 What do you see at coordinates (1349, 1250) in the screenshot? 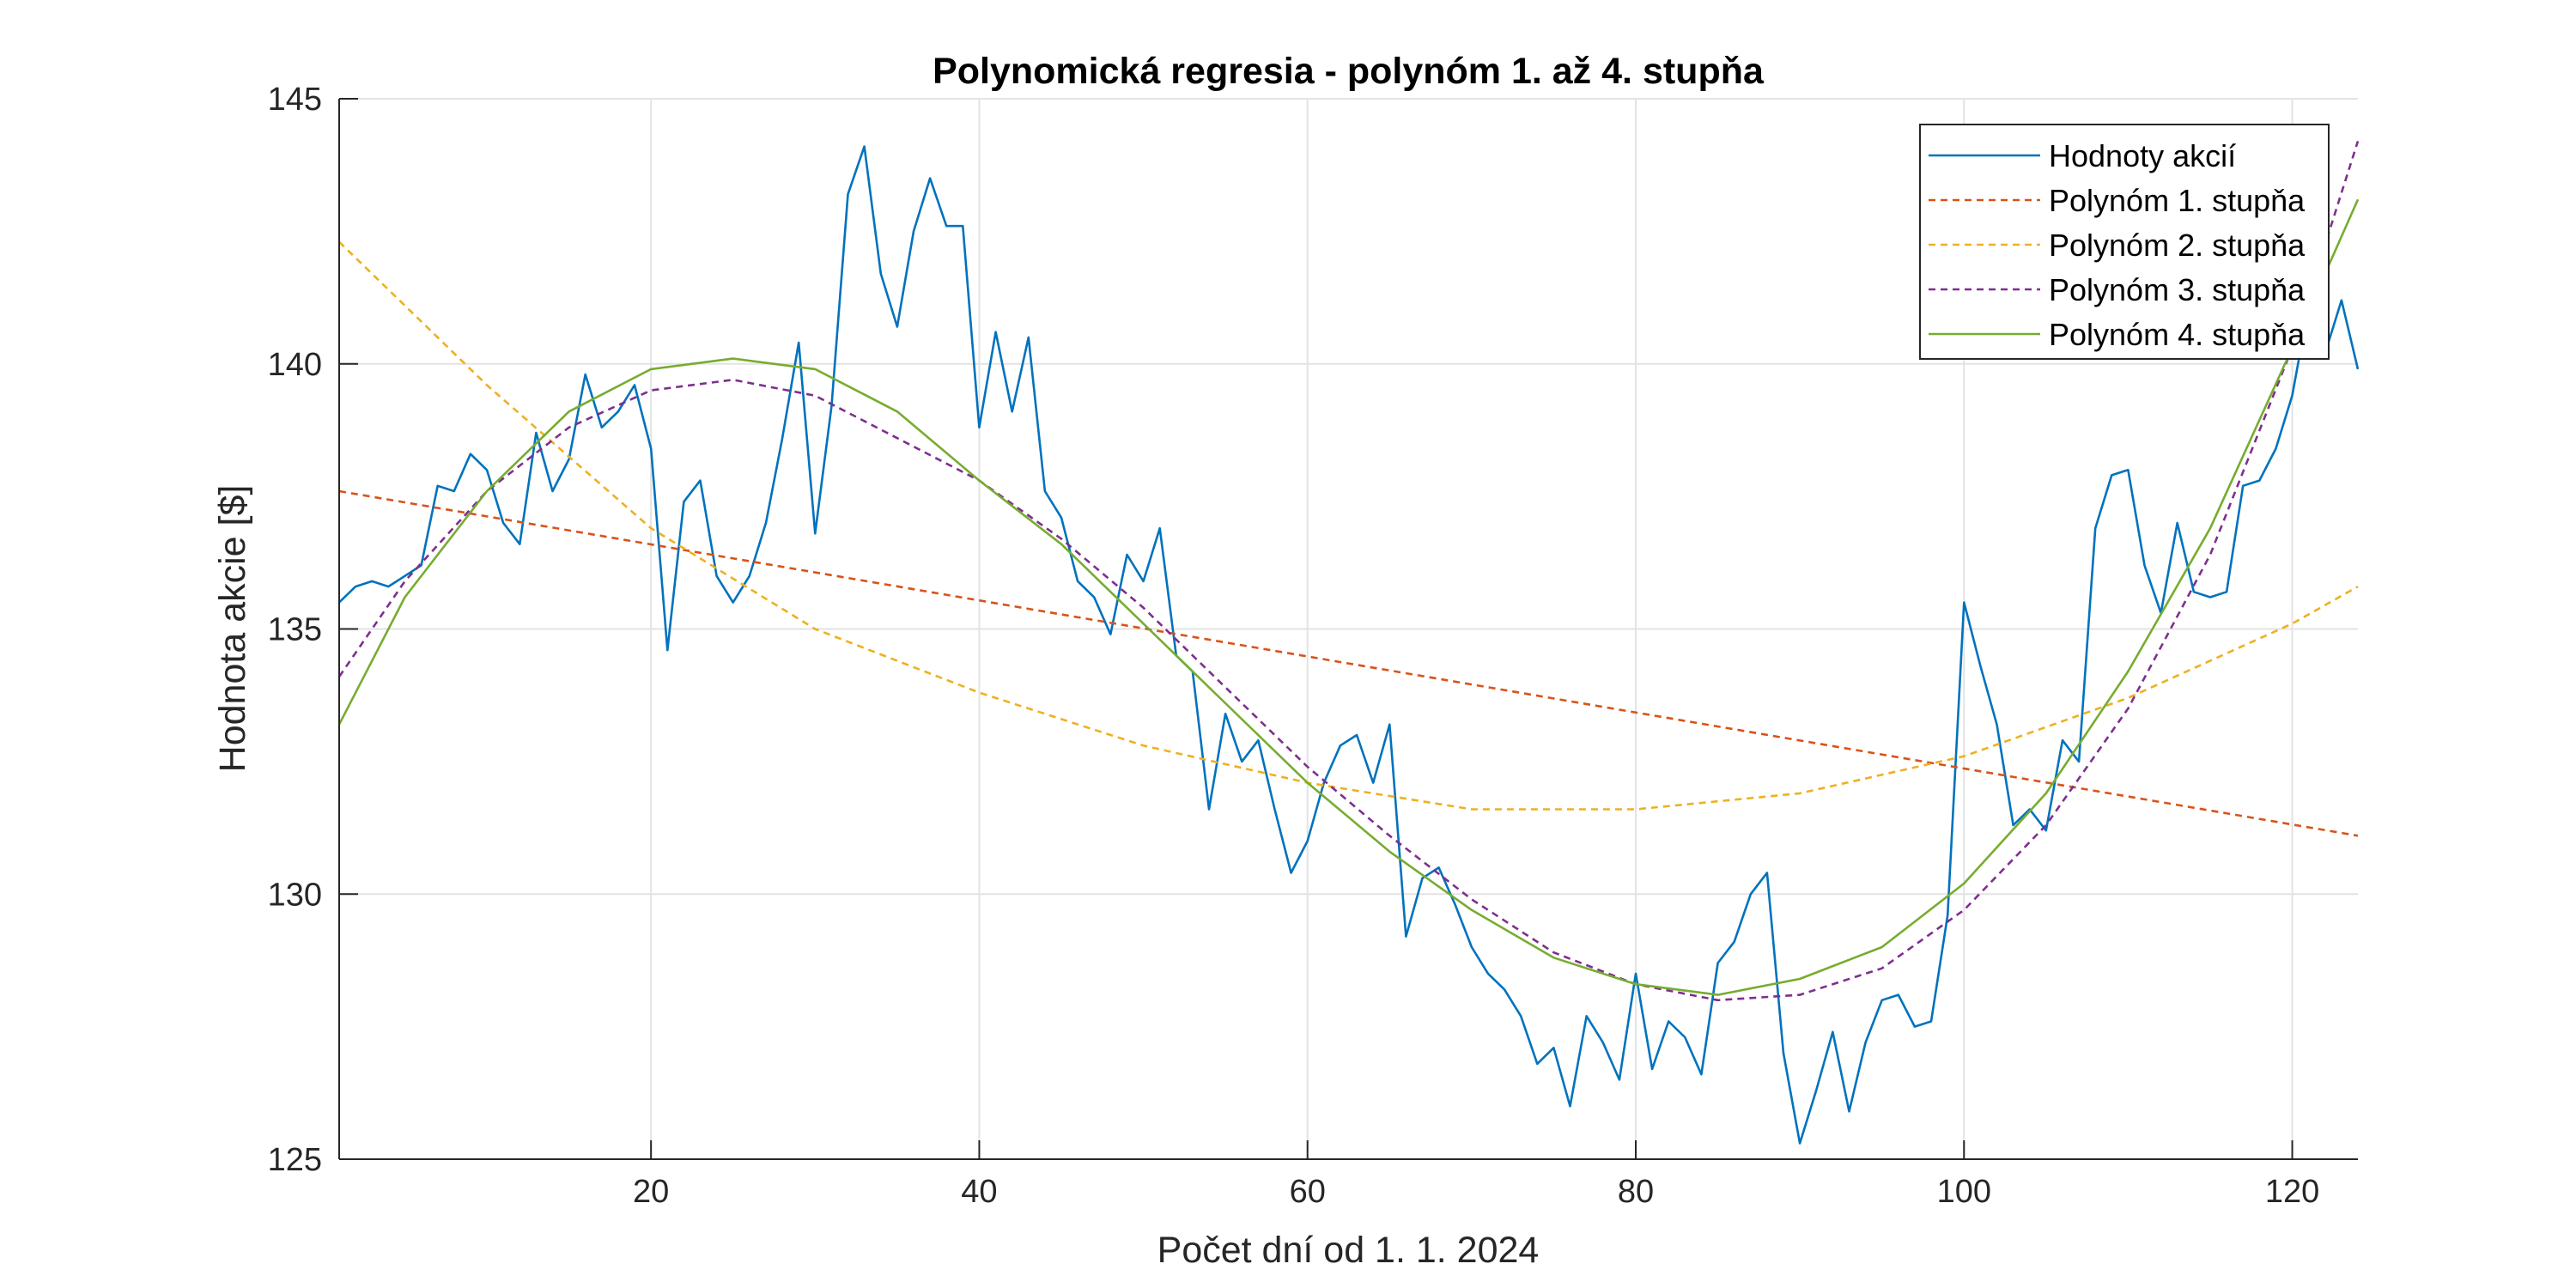
I see `x-axis-label: Počet dní od 1. 1. 2024` at bounding box center [1349, 1250].